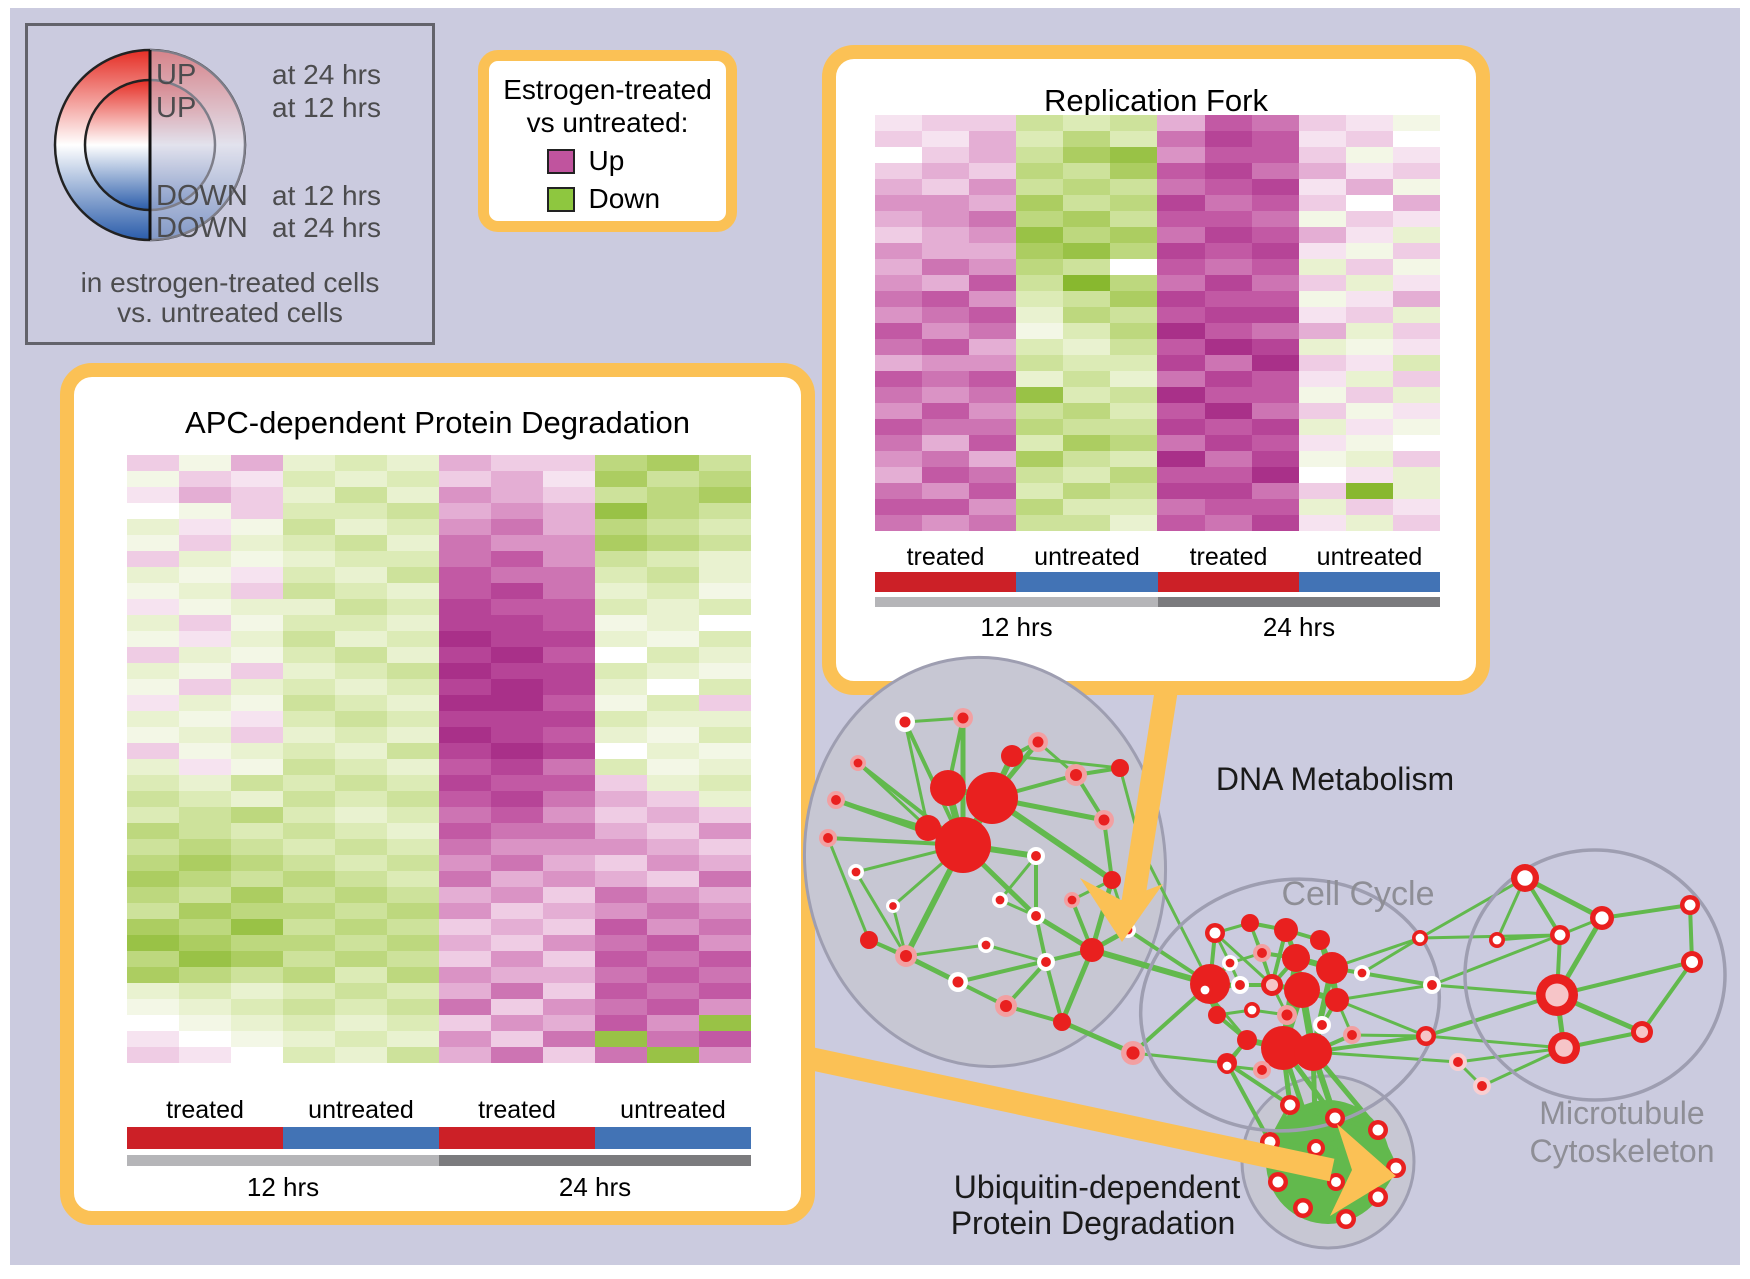  I want to click on legend-title-line1: Estrogen-treated, so click(607, 89).